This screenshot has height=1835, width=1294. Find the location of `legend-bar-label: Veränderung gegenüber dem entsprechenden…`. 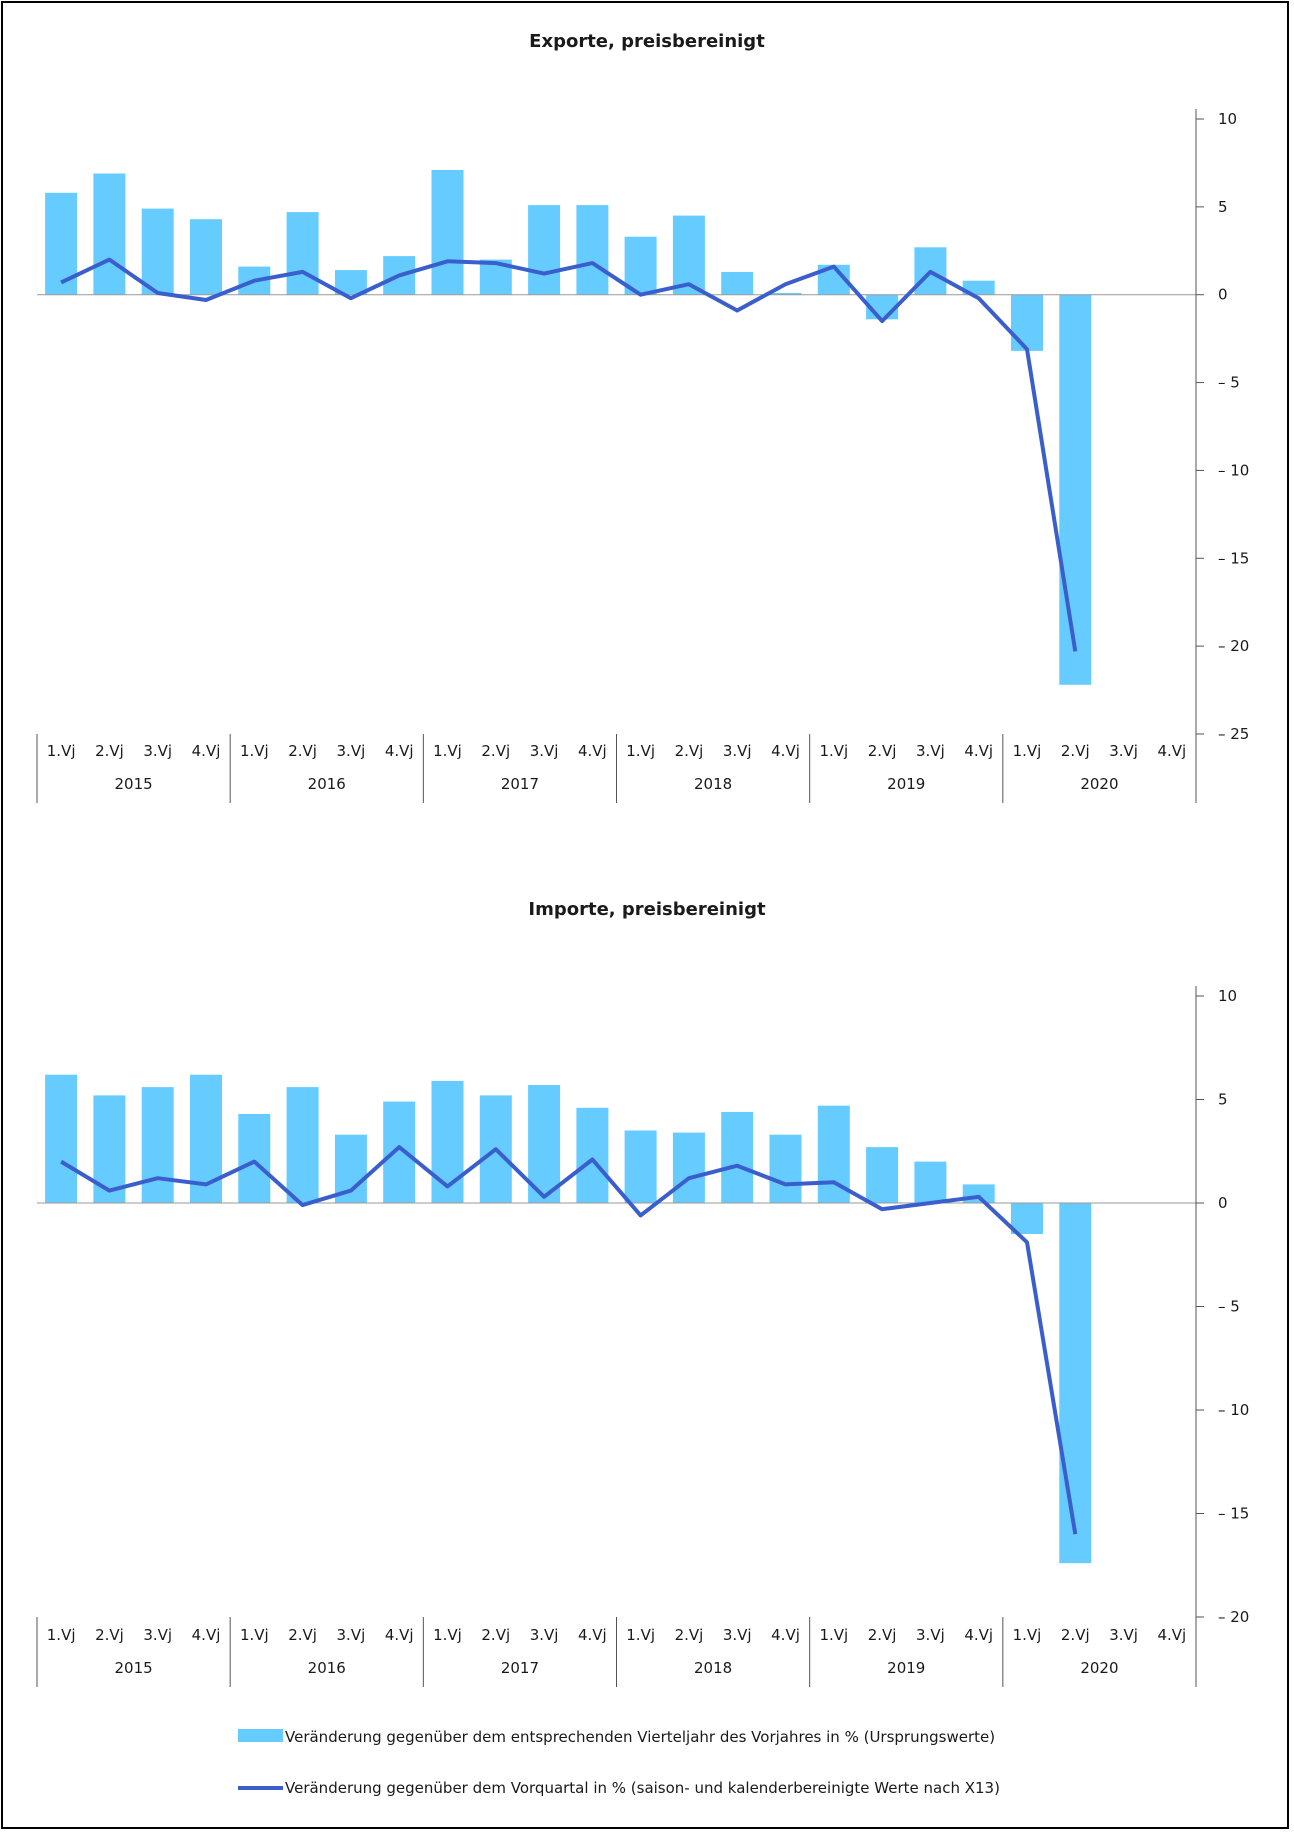

legend-bar-label: Veränderung gegenüber dem entsprechenden… is located at coordinates (640, 1737).